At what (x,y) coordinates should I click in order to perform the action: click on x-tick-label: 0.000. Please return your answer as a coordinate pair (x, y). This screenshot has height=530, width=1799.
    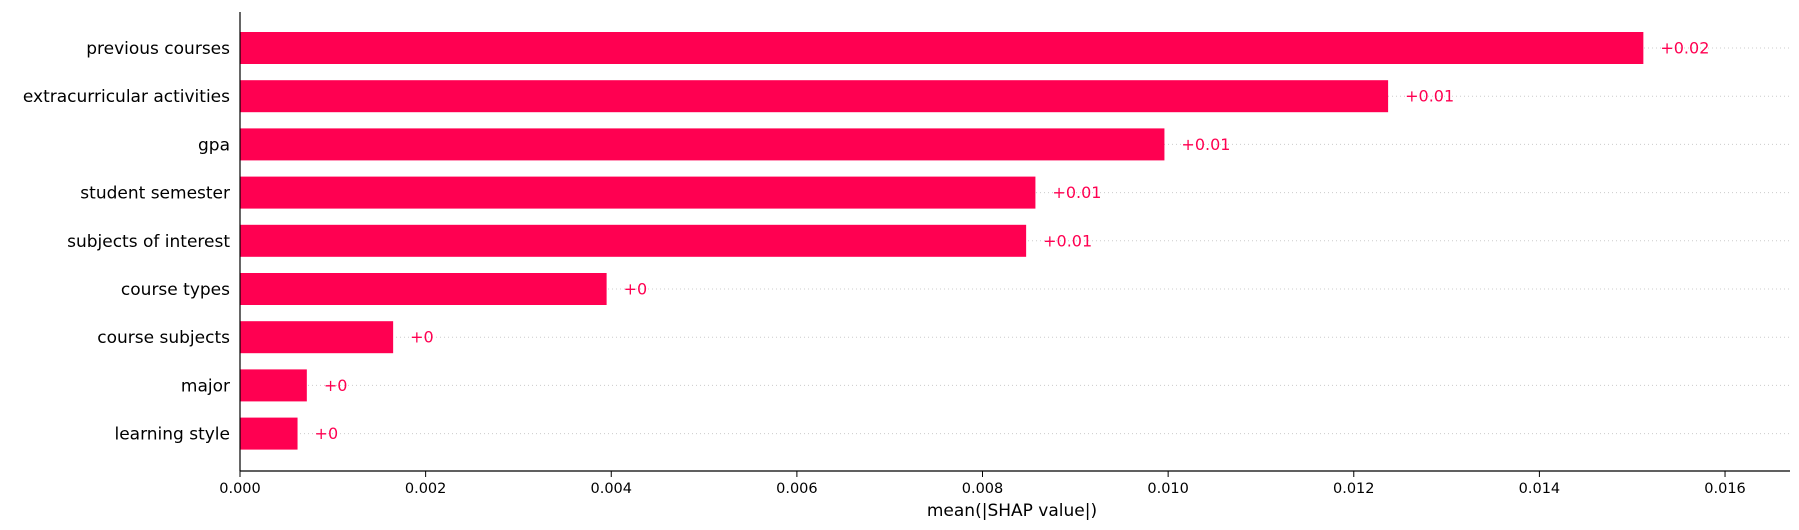
    Looking at the image, I should click on (240, 489).